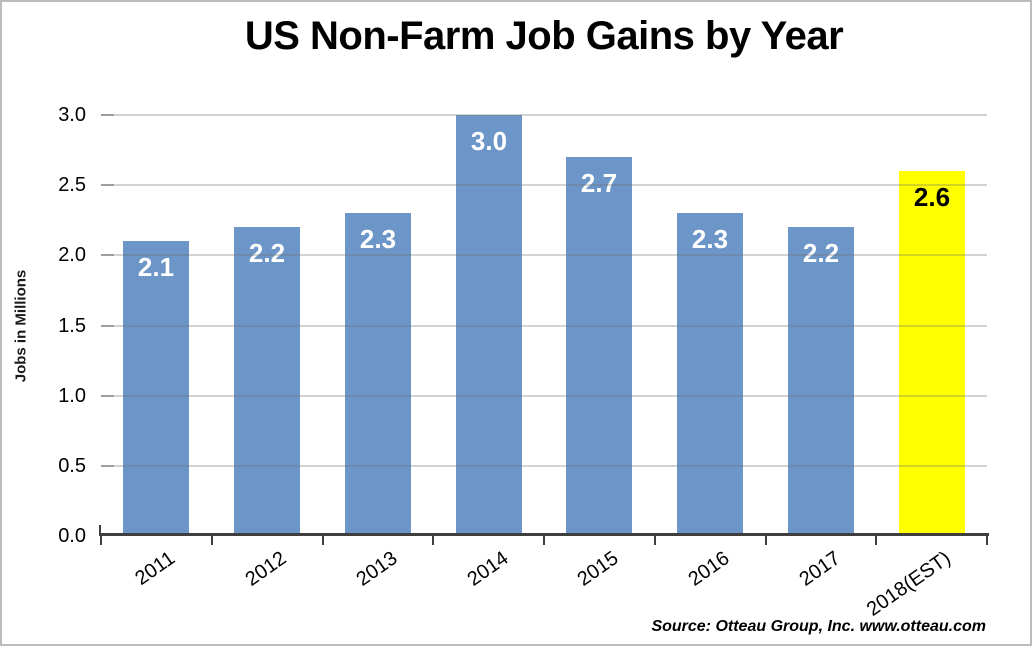 This screenshot has height=646, width=1032. What do you see at coordinates (155, 568) in the screenshot?
I see `x-tick-label-2011: 2011` at bounding box center [155, 568].